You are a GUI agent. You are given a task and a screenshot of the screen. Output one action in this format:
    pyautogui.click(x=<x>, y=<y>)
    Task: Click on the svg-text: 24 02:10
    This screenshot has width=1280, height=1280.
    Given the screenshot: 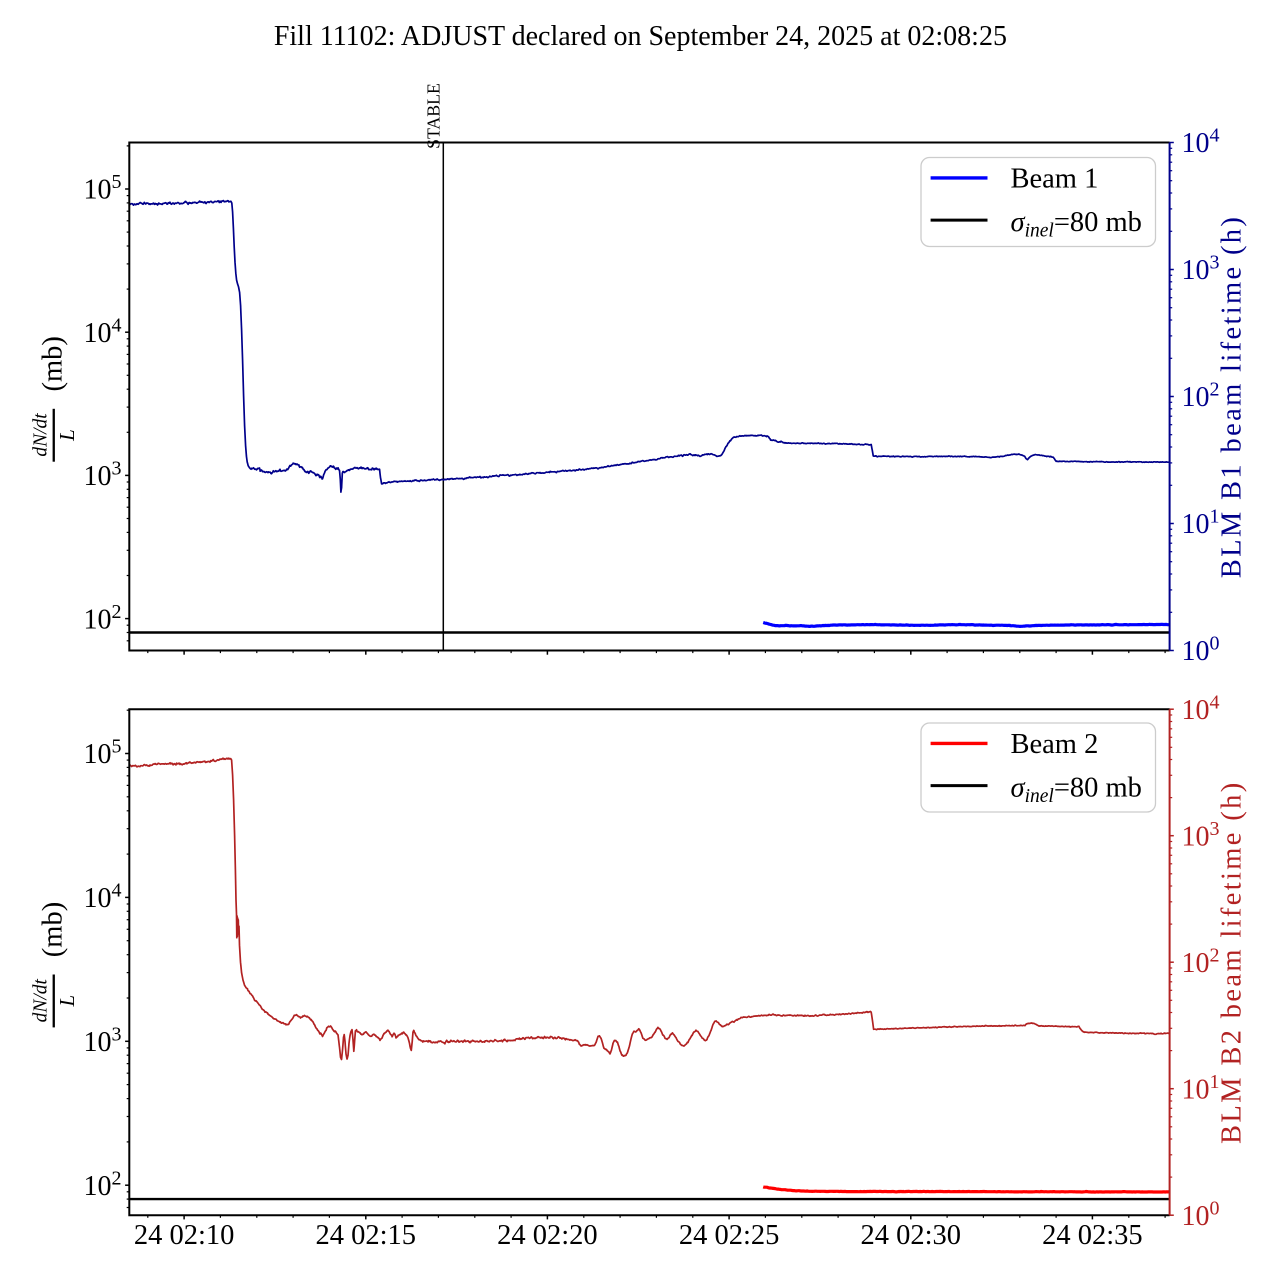 What is the action you would take?
    pyautogui.click(x=184, y=1235)
    